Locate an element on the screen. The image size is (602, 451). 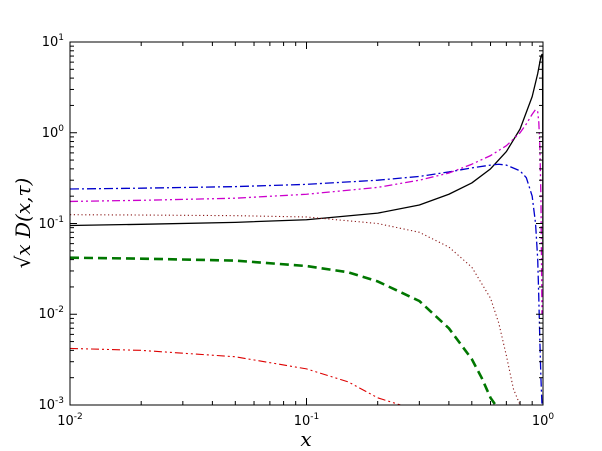
y-tick-label-1: 10⁻² is located at coordinates (51, 313).